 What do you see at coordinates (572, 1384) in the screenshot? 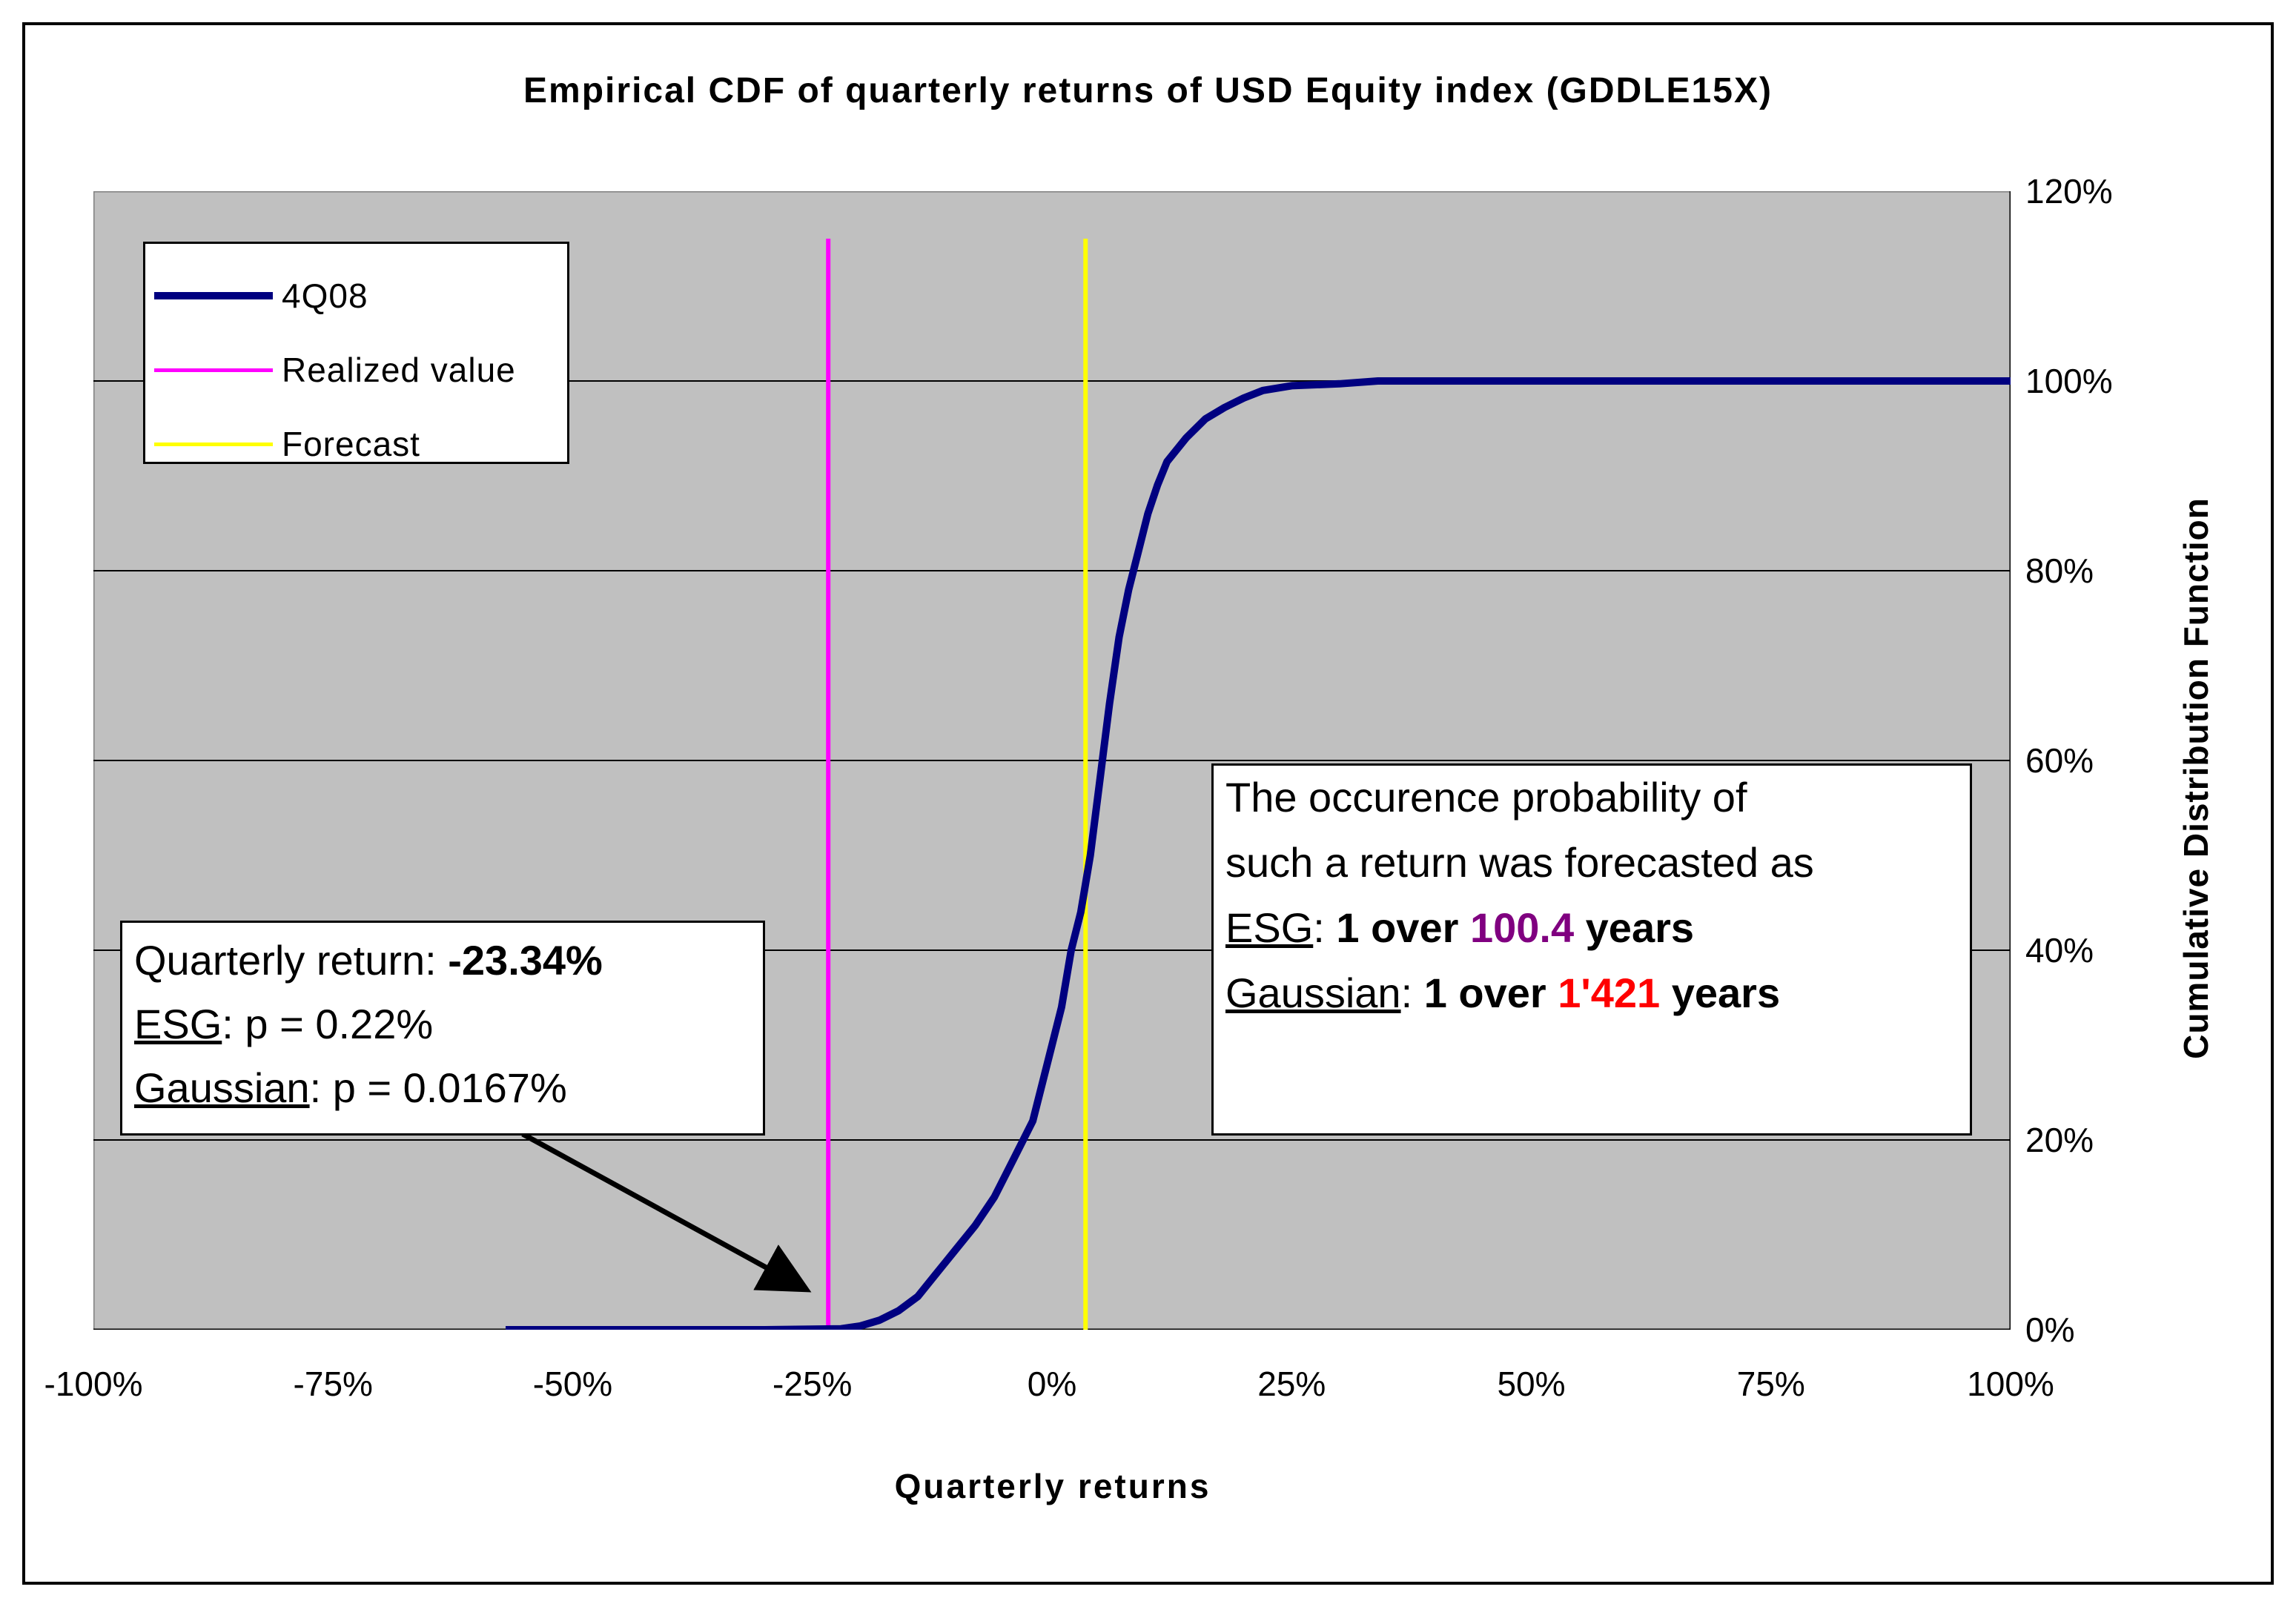
I see `x-tick-label: -50%` at bounding box center [572, 1384].